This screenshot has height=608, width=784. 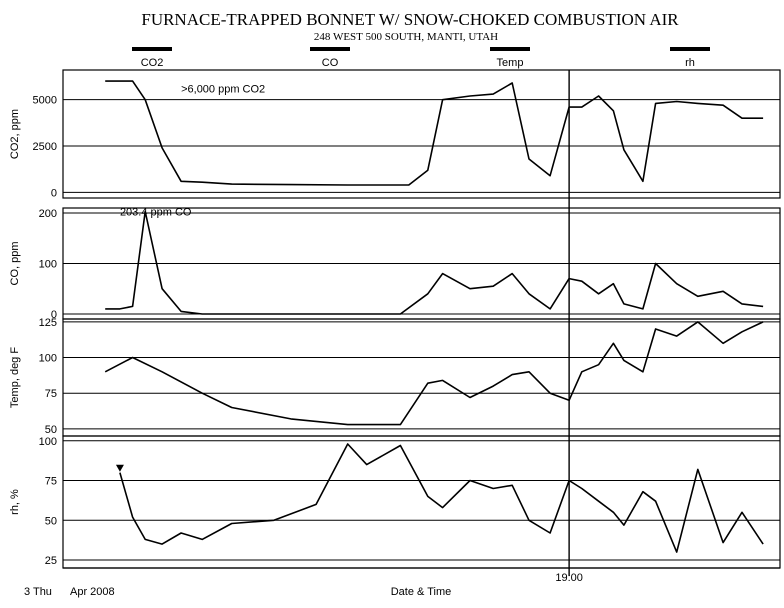 What do you see at coordinates (15, 134) in the screenshot?
I see `y-axis-label: CO2, ppm` at bounding box center [15, 134].